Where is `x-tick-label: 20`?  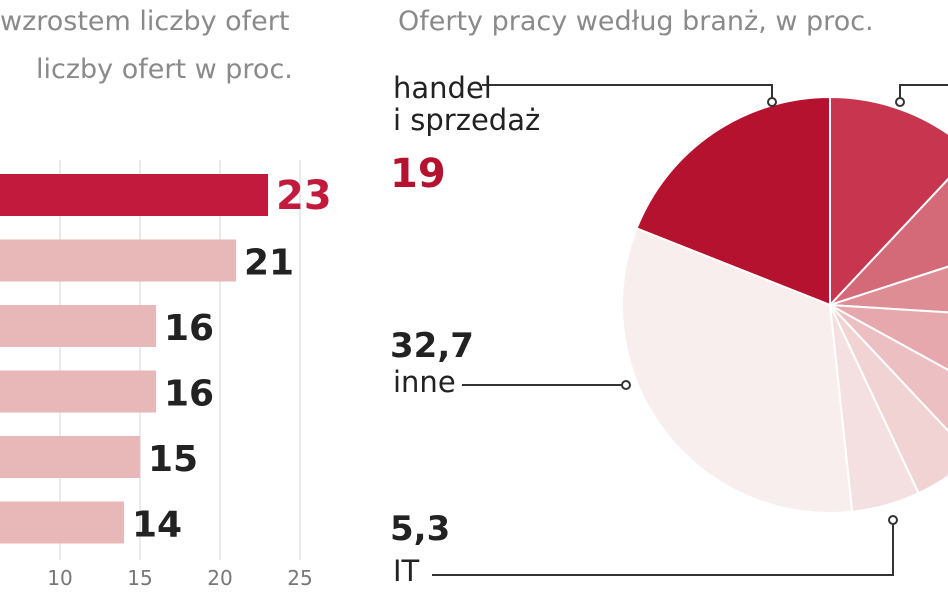 x-tick-label: 20 is located at coordinates (219, 578).